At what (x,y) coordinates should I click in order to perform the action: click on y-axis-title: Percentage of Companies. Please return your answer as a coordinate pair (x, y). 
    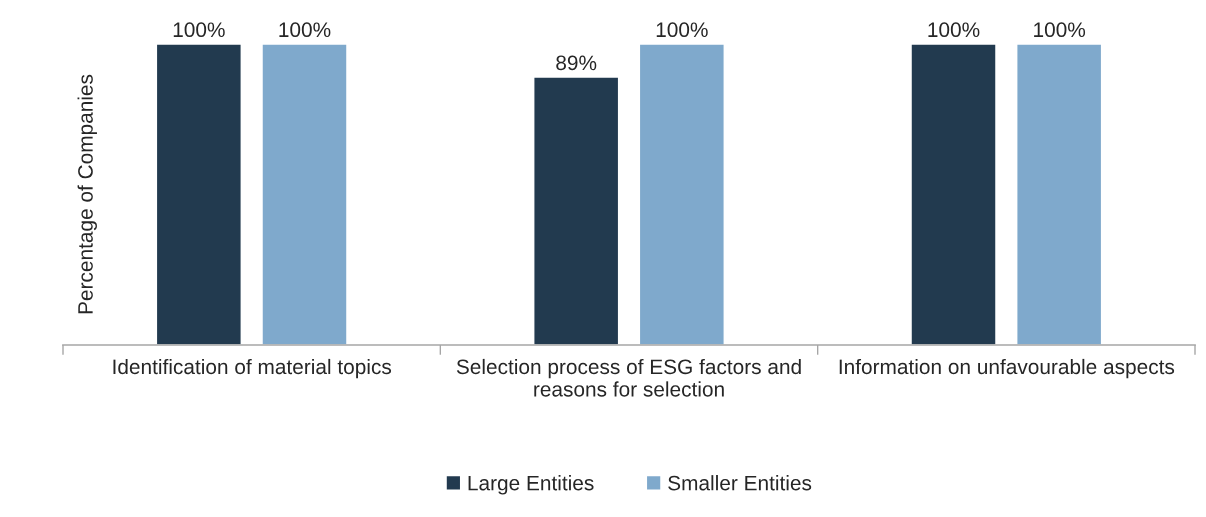
    Looking at the image, I should click on (87, 194).